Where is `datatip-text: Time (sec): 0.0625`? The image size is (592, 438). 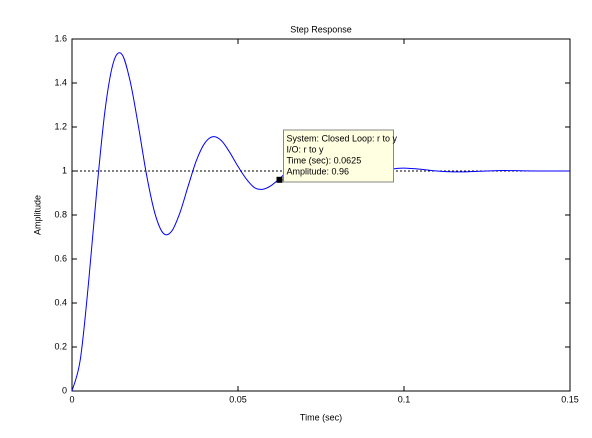
datatip-text: Time (sec): 0.0625 is located at coordinates (324, 160).